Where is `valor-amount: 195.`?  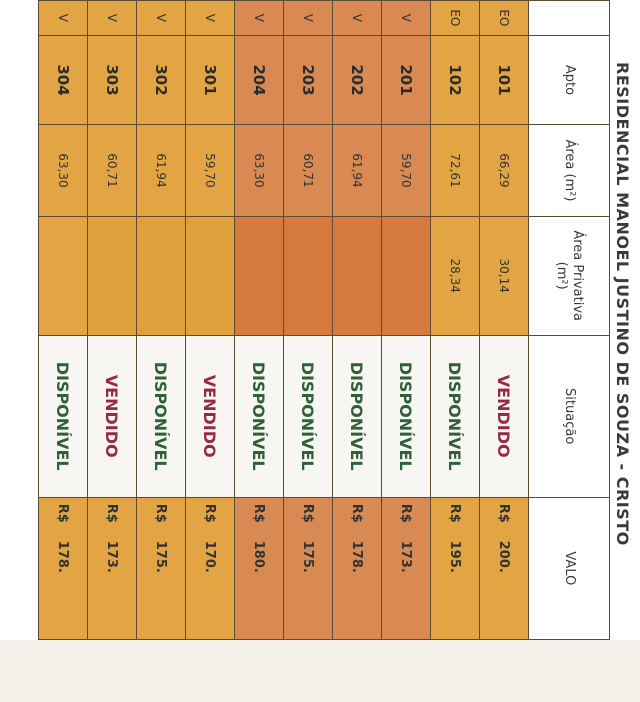
valor-amount: 195. is located at coordinates (455, 556).